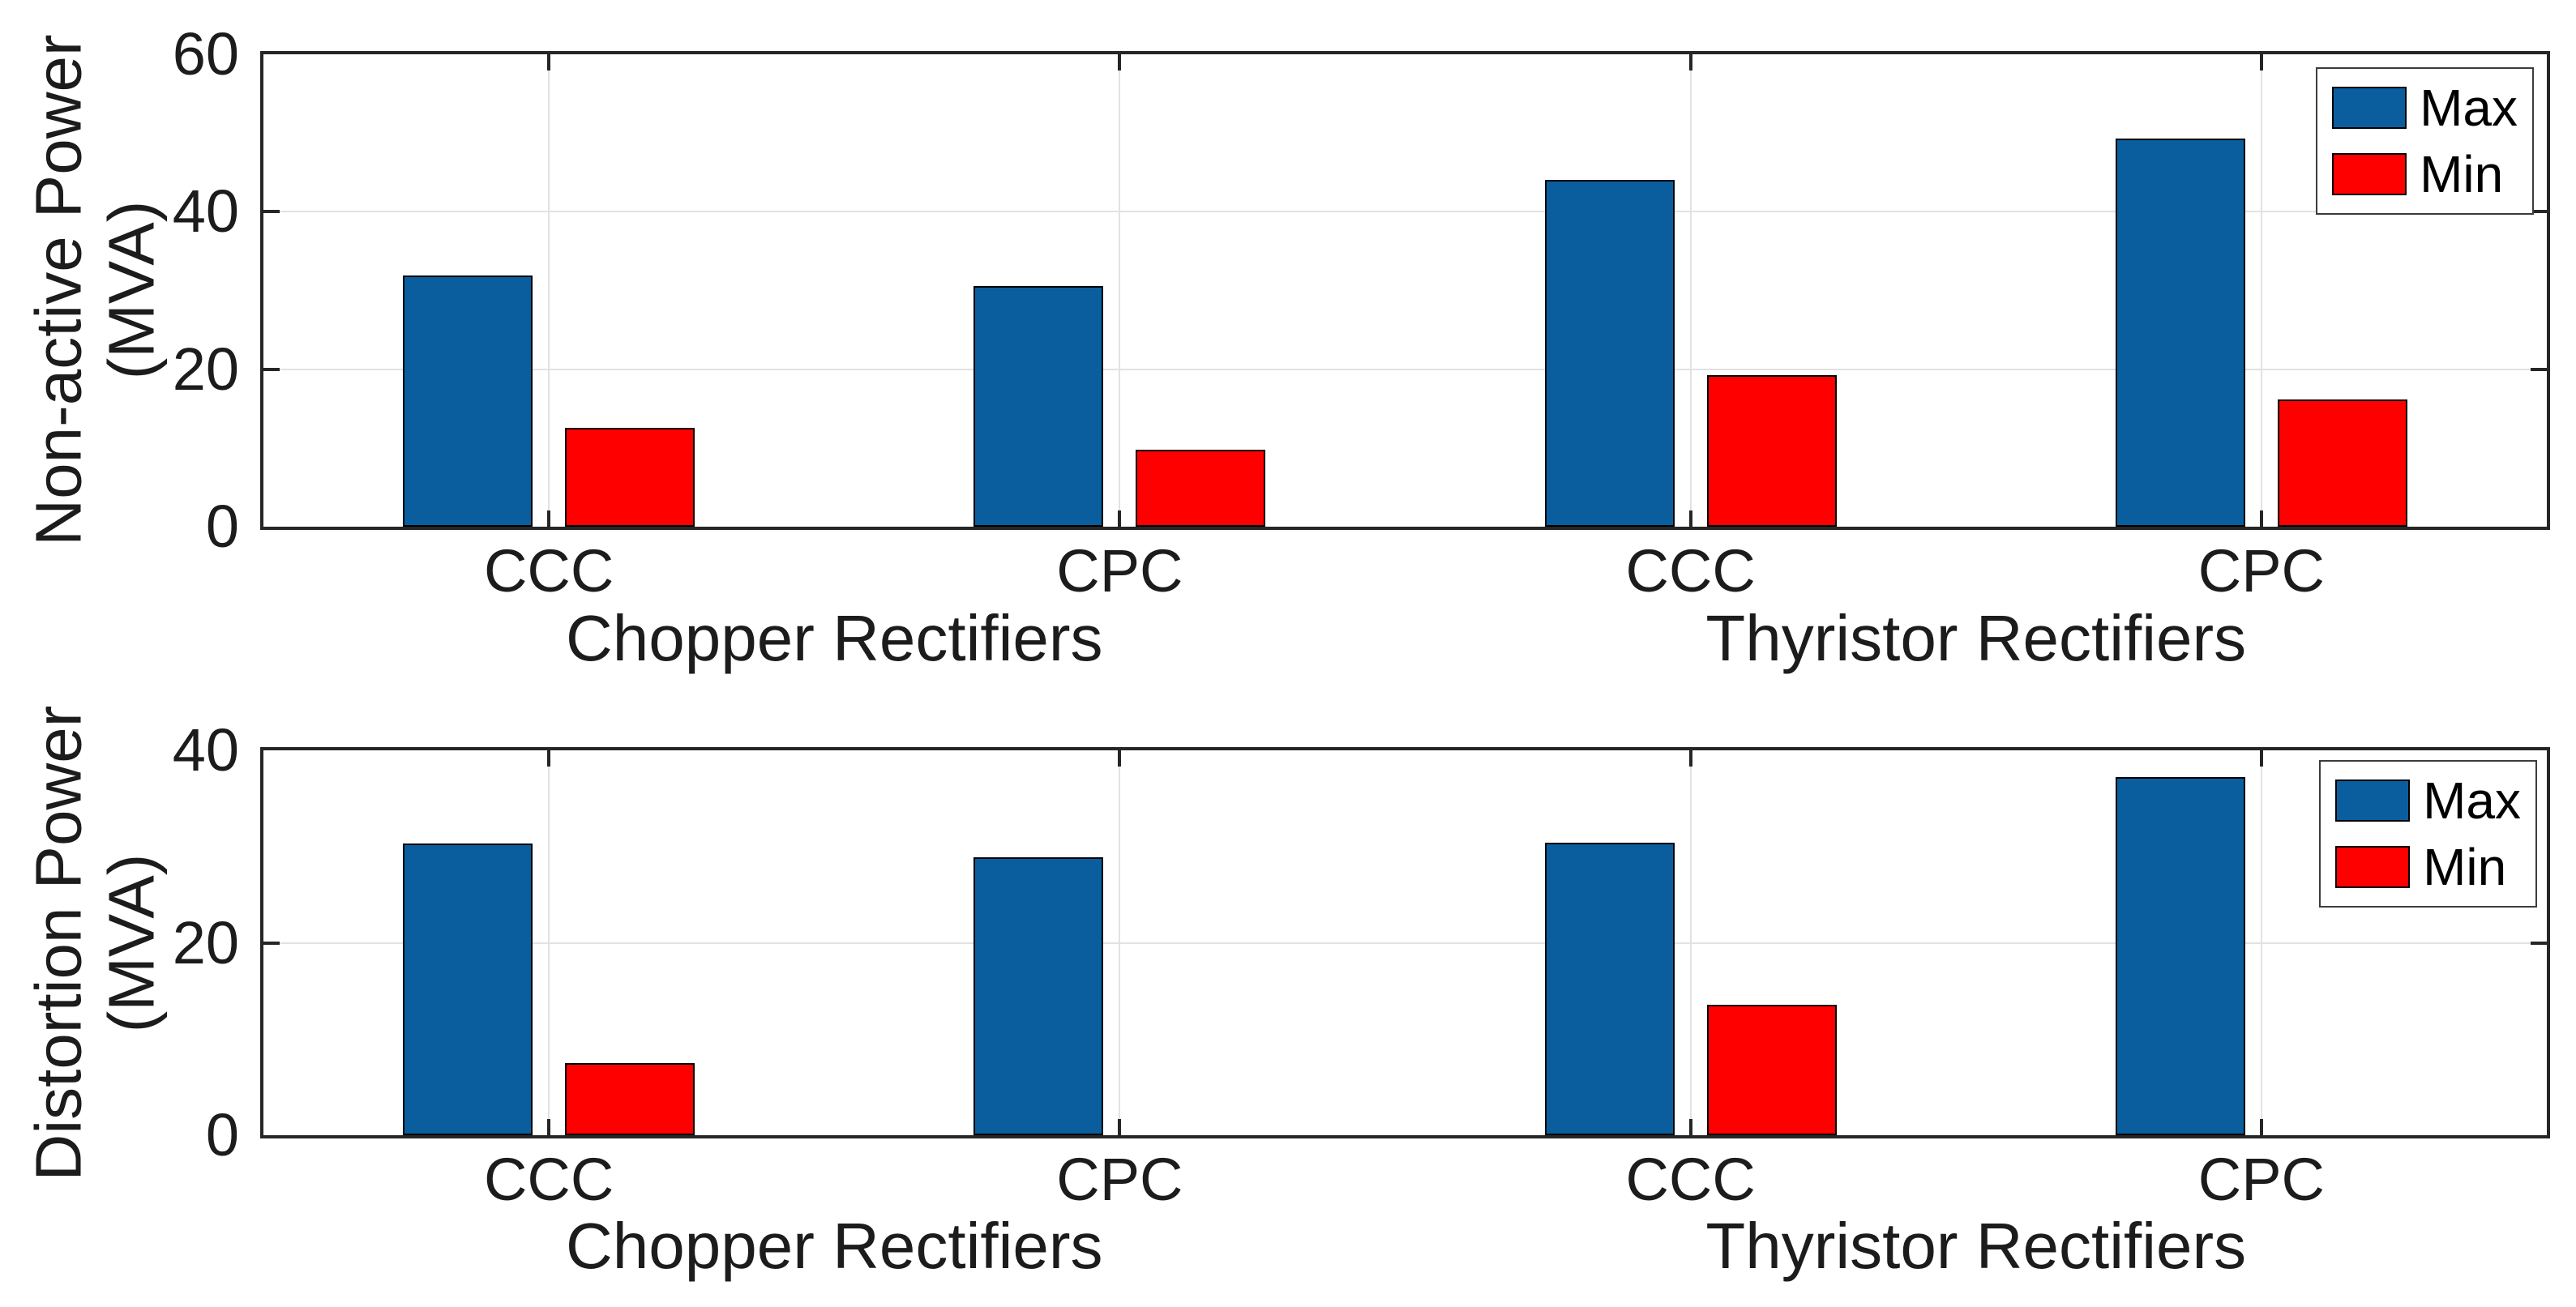 The image size is (2576, 1307). What do you see at coordinates (205, 54) in the screenshot?
I see `y-tick-label: 60` at bounding box center [205, 54].